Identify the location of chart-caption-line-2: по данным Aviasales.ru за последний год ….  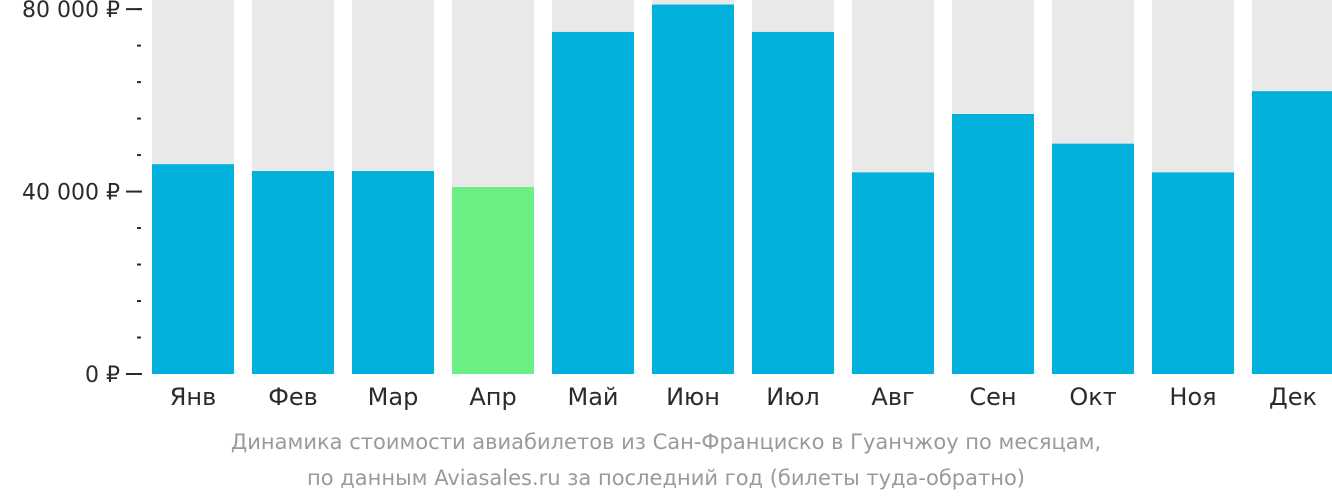
(666, 478).